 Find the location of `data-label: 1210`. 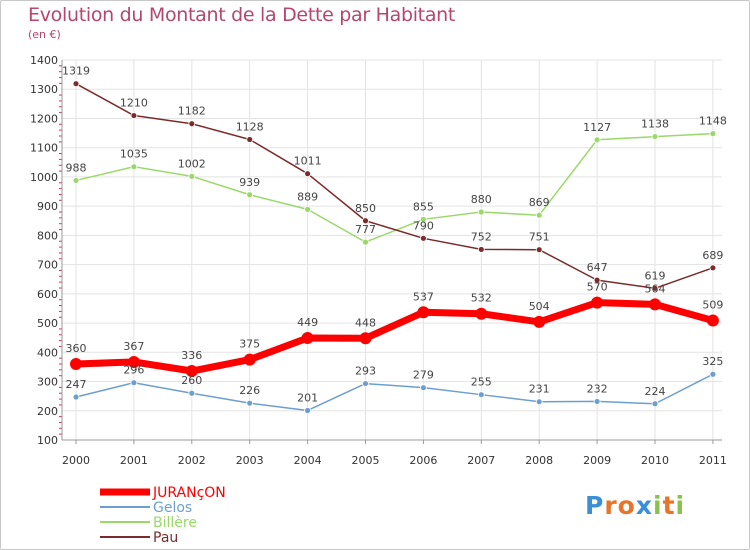

data-label: 1210 is located at coordinates (134, 103).